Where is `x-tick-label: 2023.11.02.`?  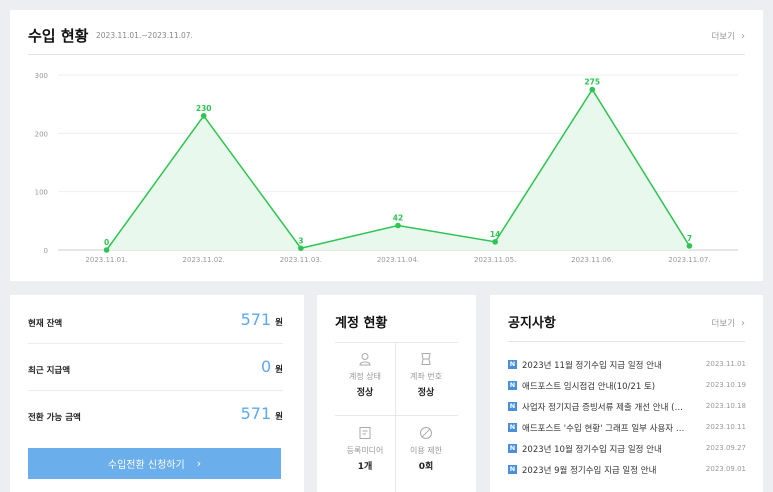
x-tick-label: 2023.11.02. is located at coordinates (204, 260).